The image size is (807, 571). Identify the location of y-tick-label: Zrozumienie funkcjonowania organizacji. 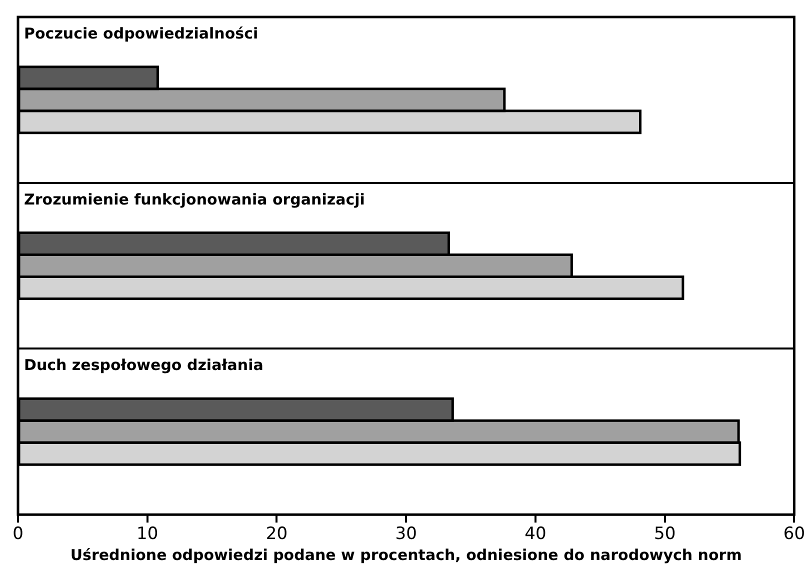
(194, 199).